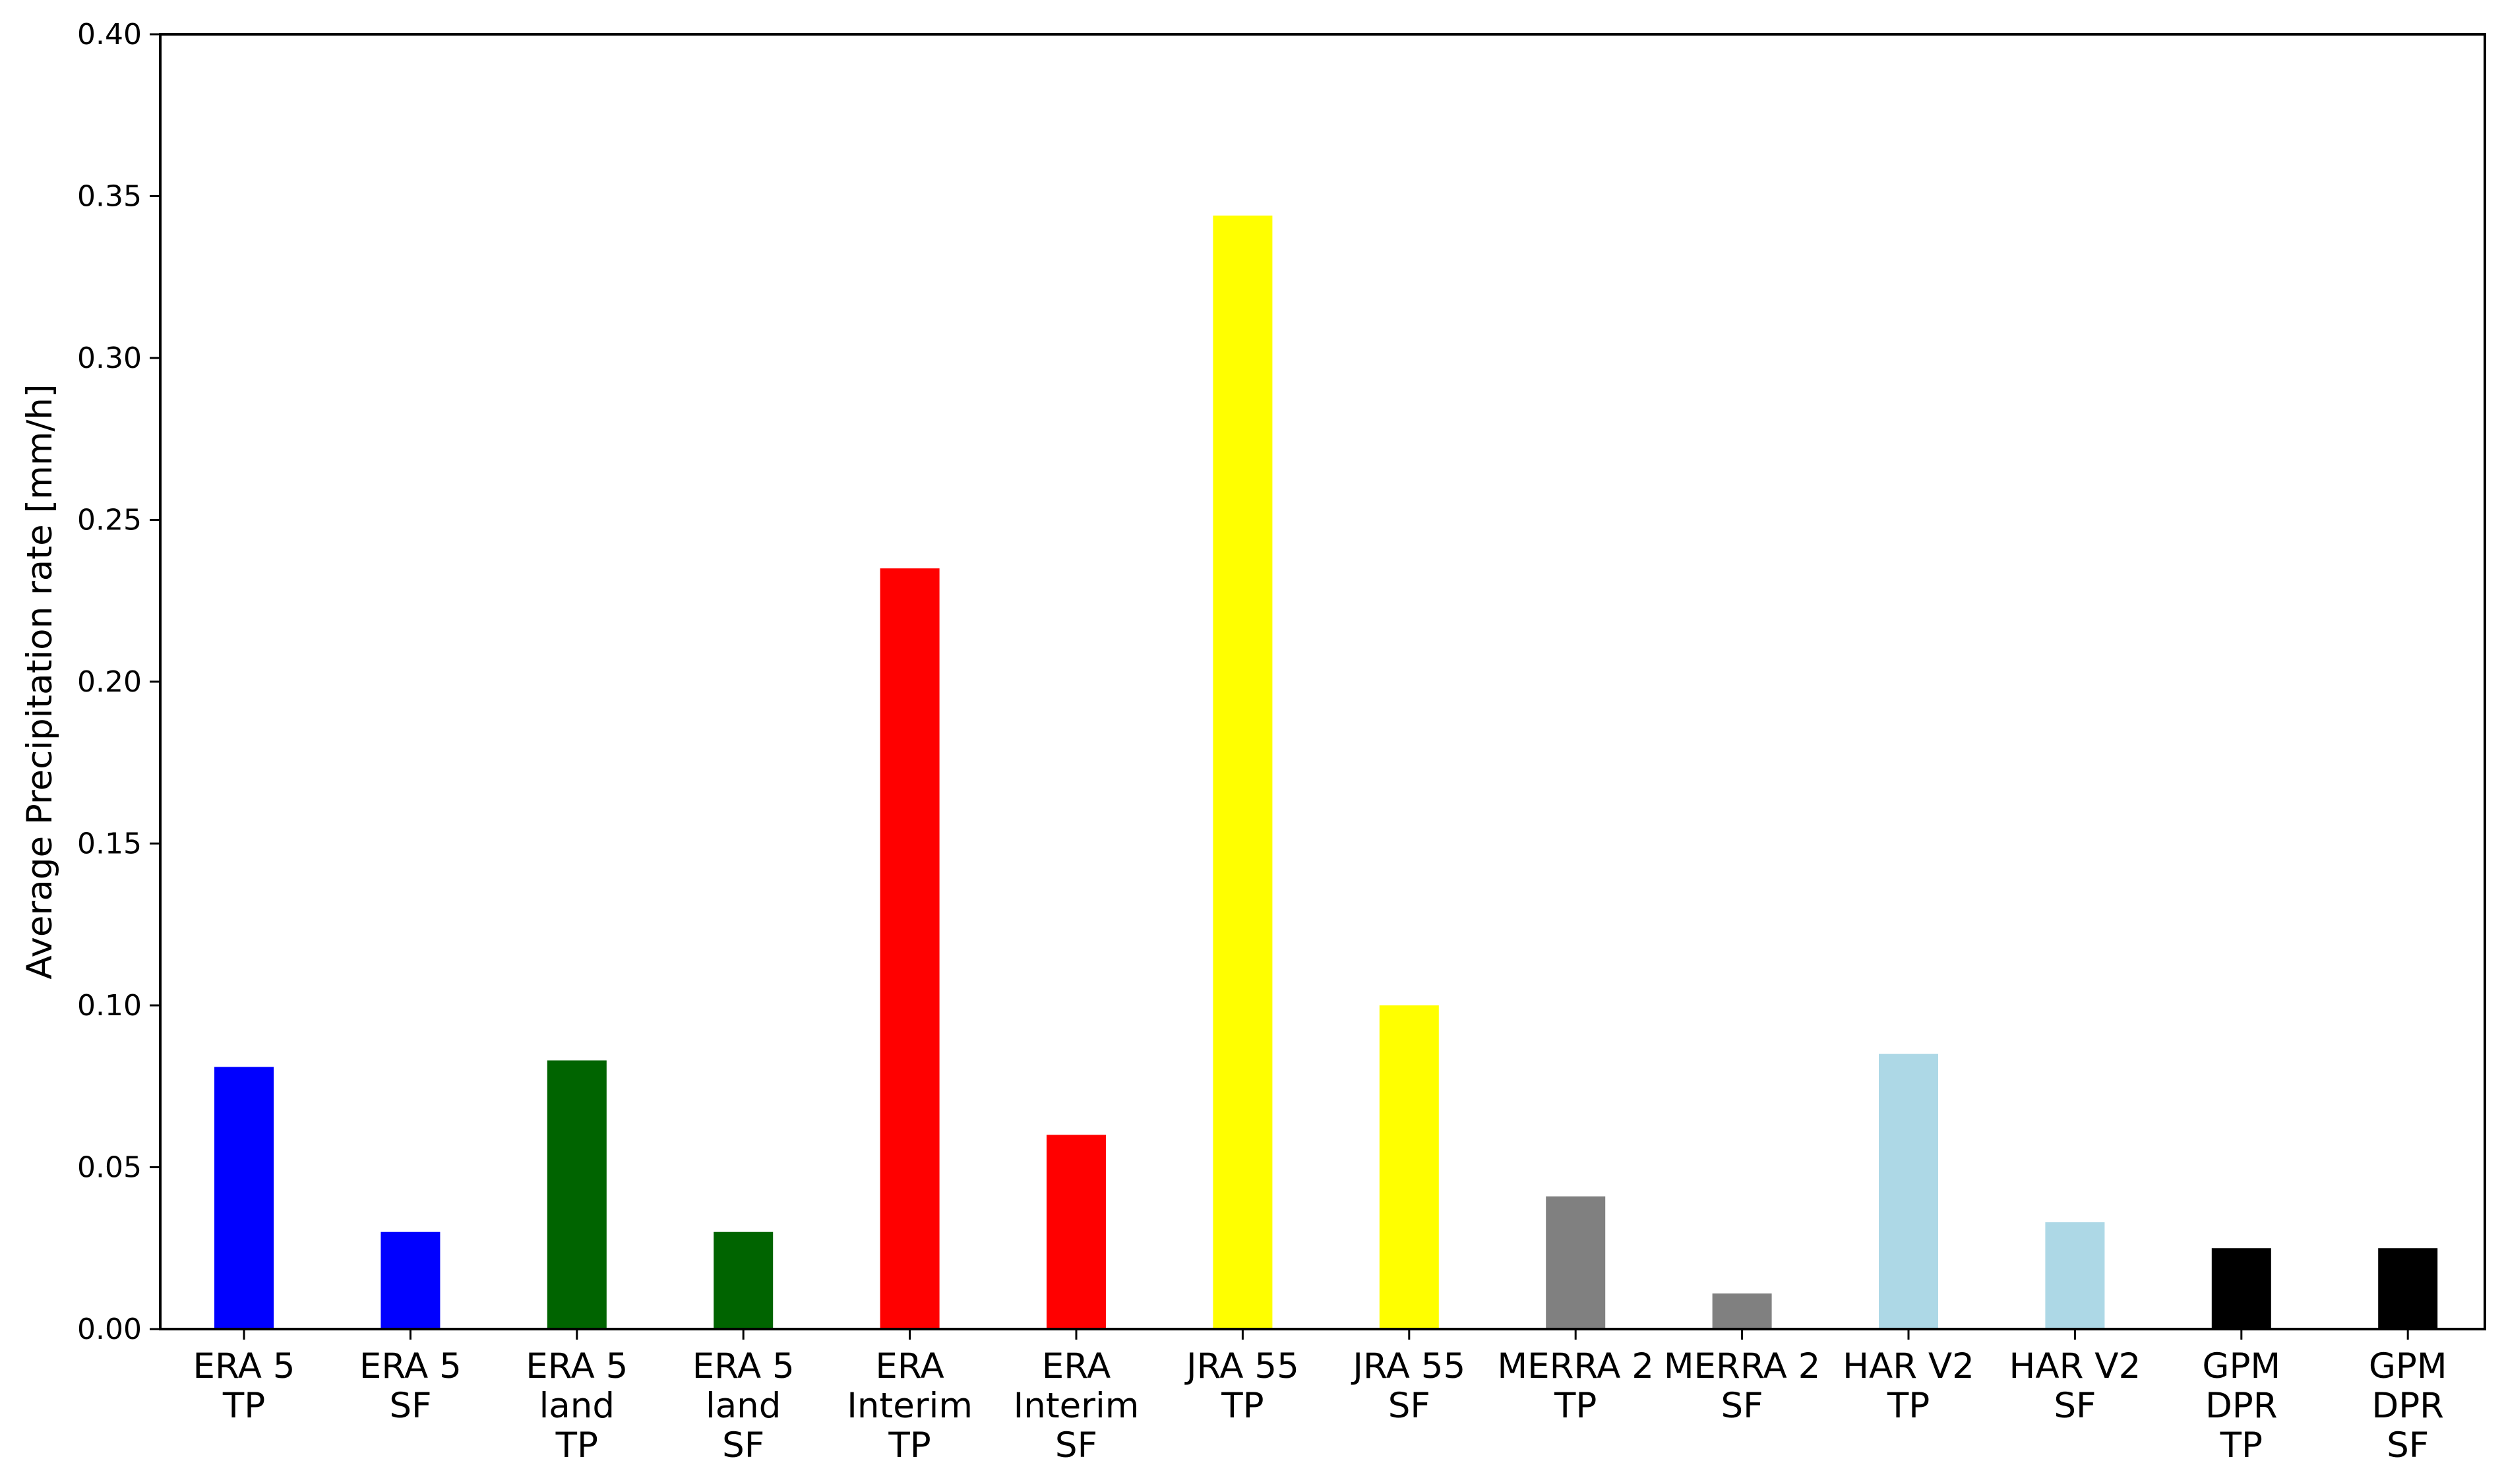  I want to click on x-tick-label: ERA 5 land SF, so click(743, 1406).